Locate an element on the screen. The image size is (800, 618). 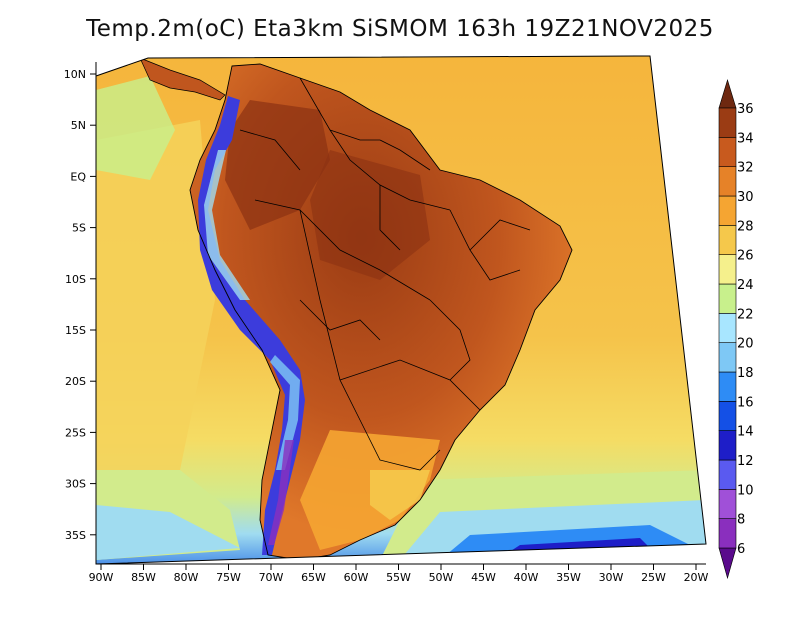
colorbar-label: 10 is located at coordinates (745, 490).